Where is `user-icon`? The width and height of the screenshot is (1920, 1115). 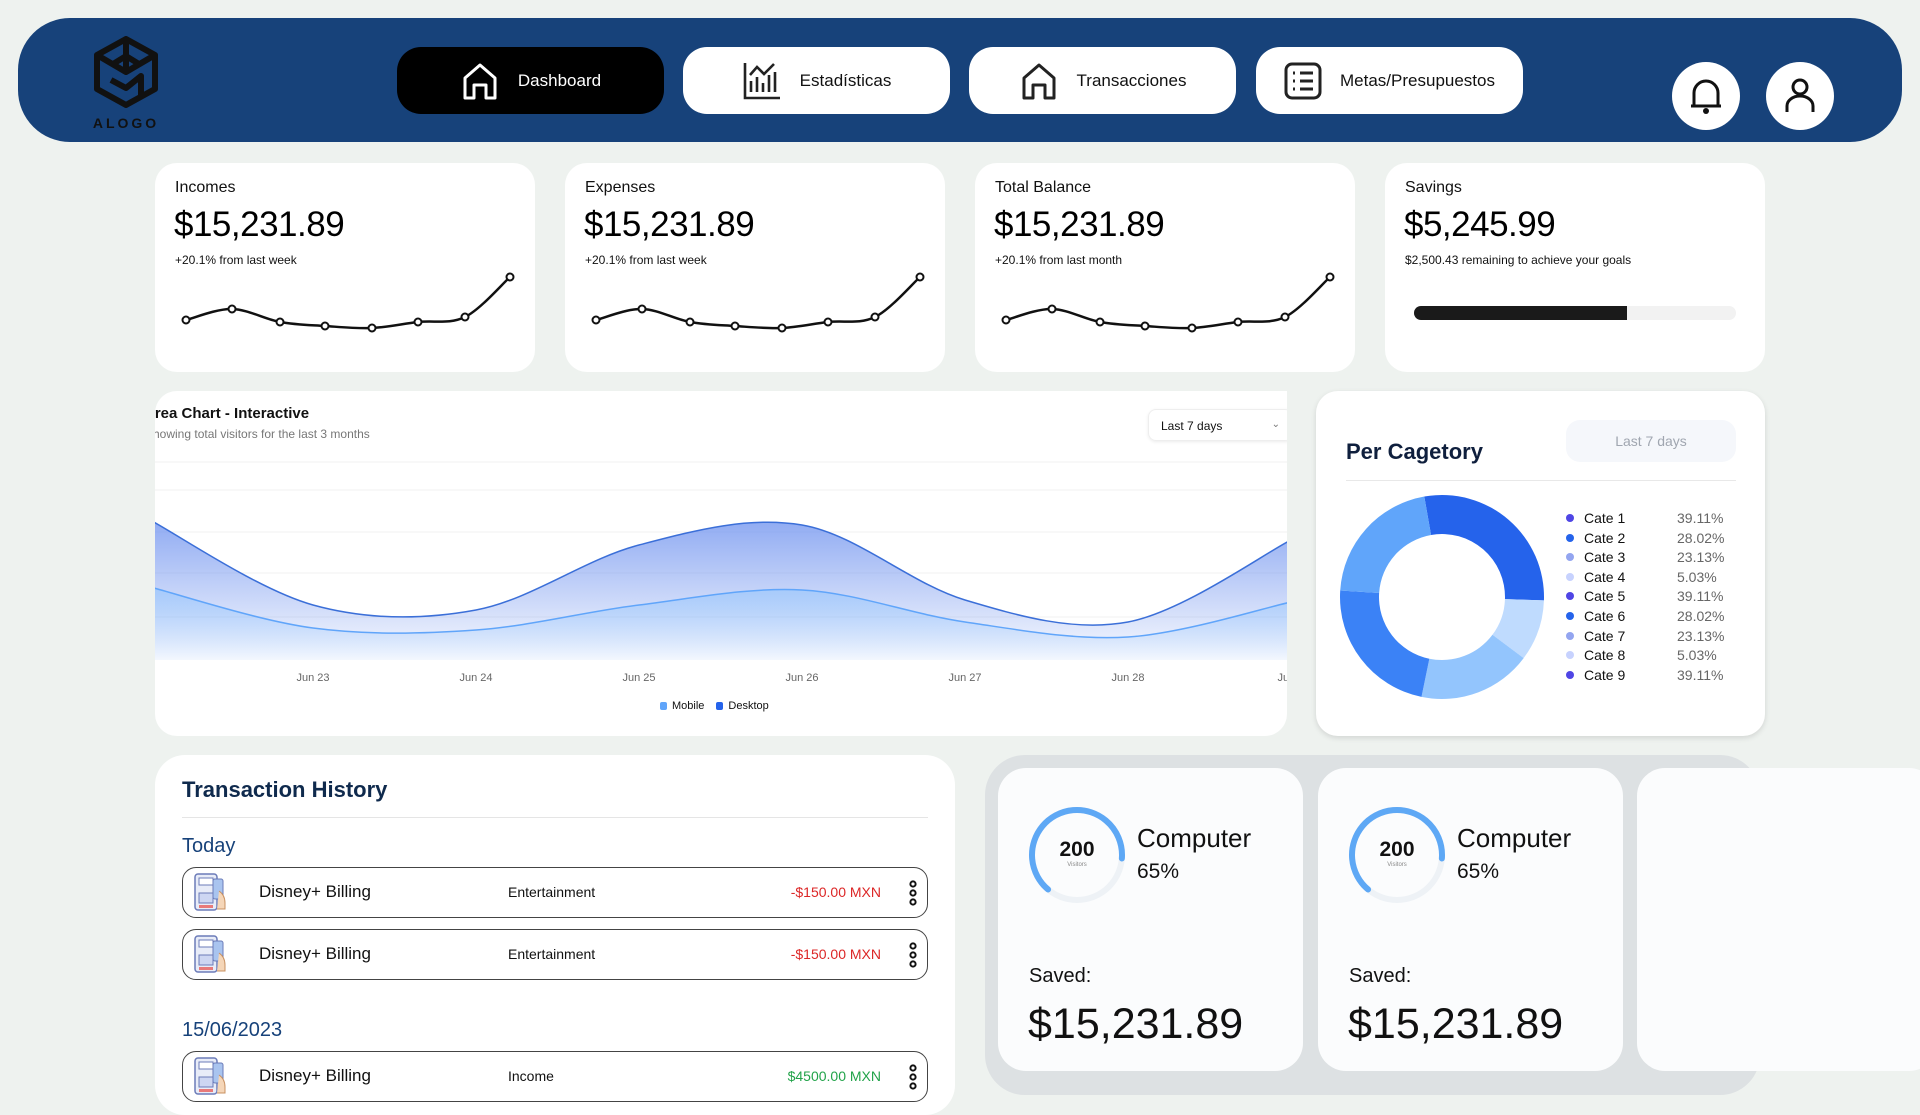 user-icon is located at coordinates (1800, 95).